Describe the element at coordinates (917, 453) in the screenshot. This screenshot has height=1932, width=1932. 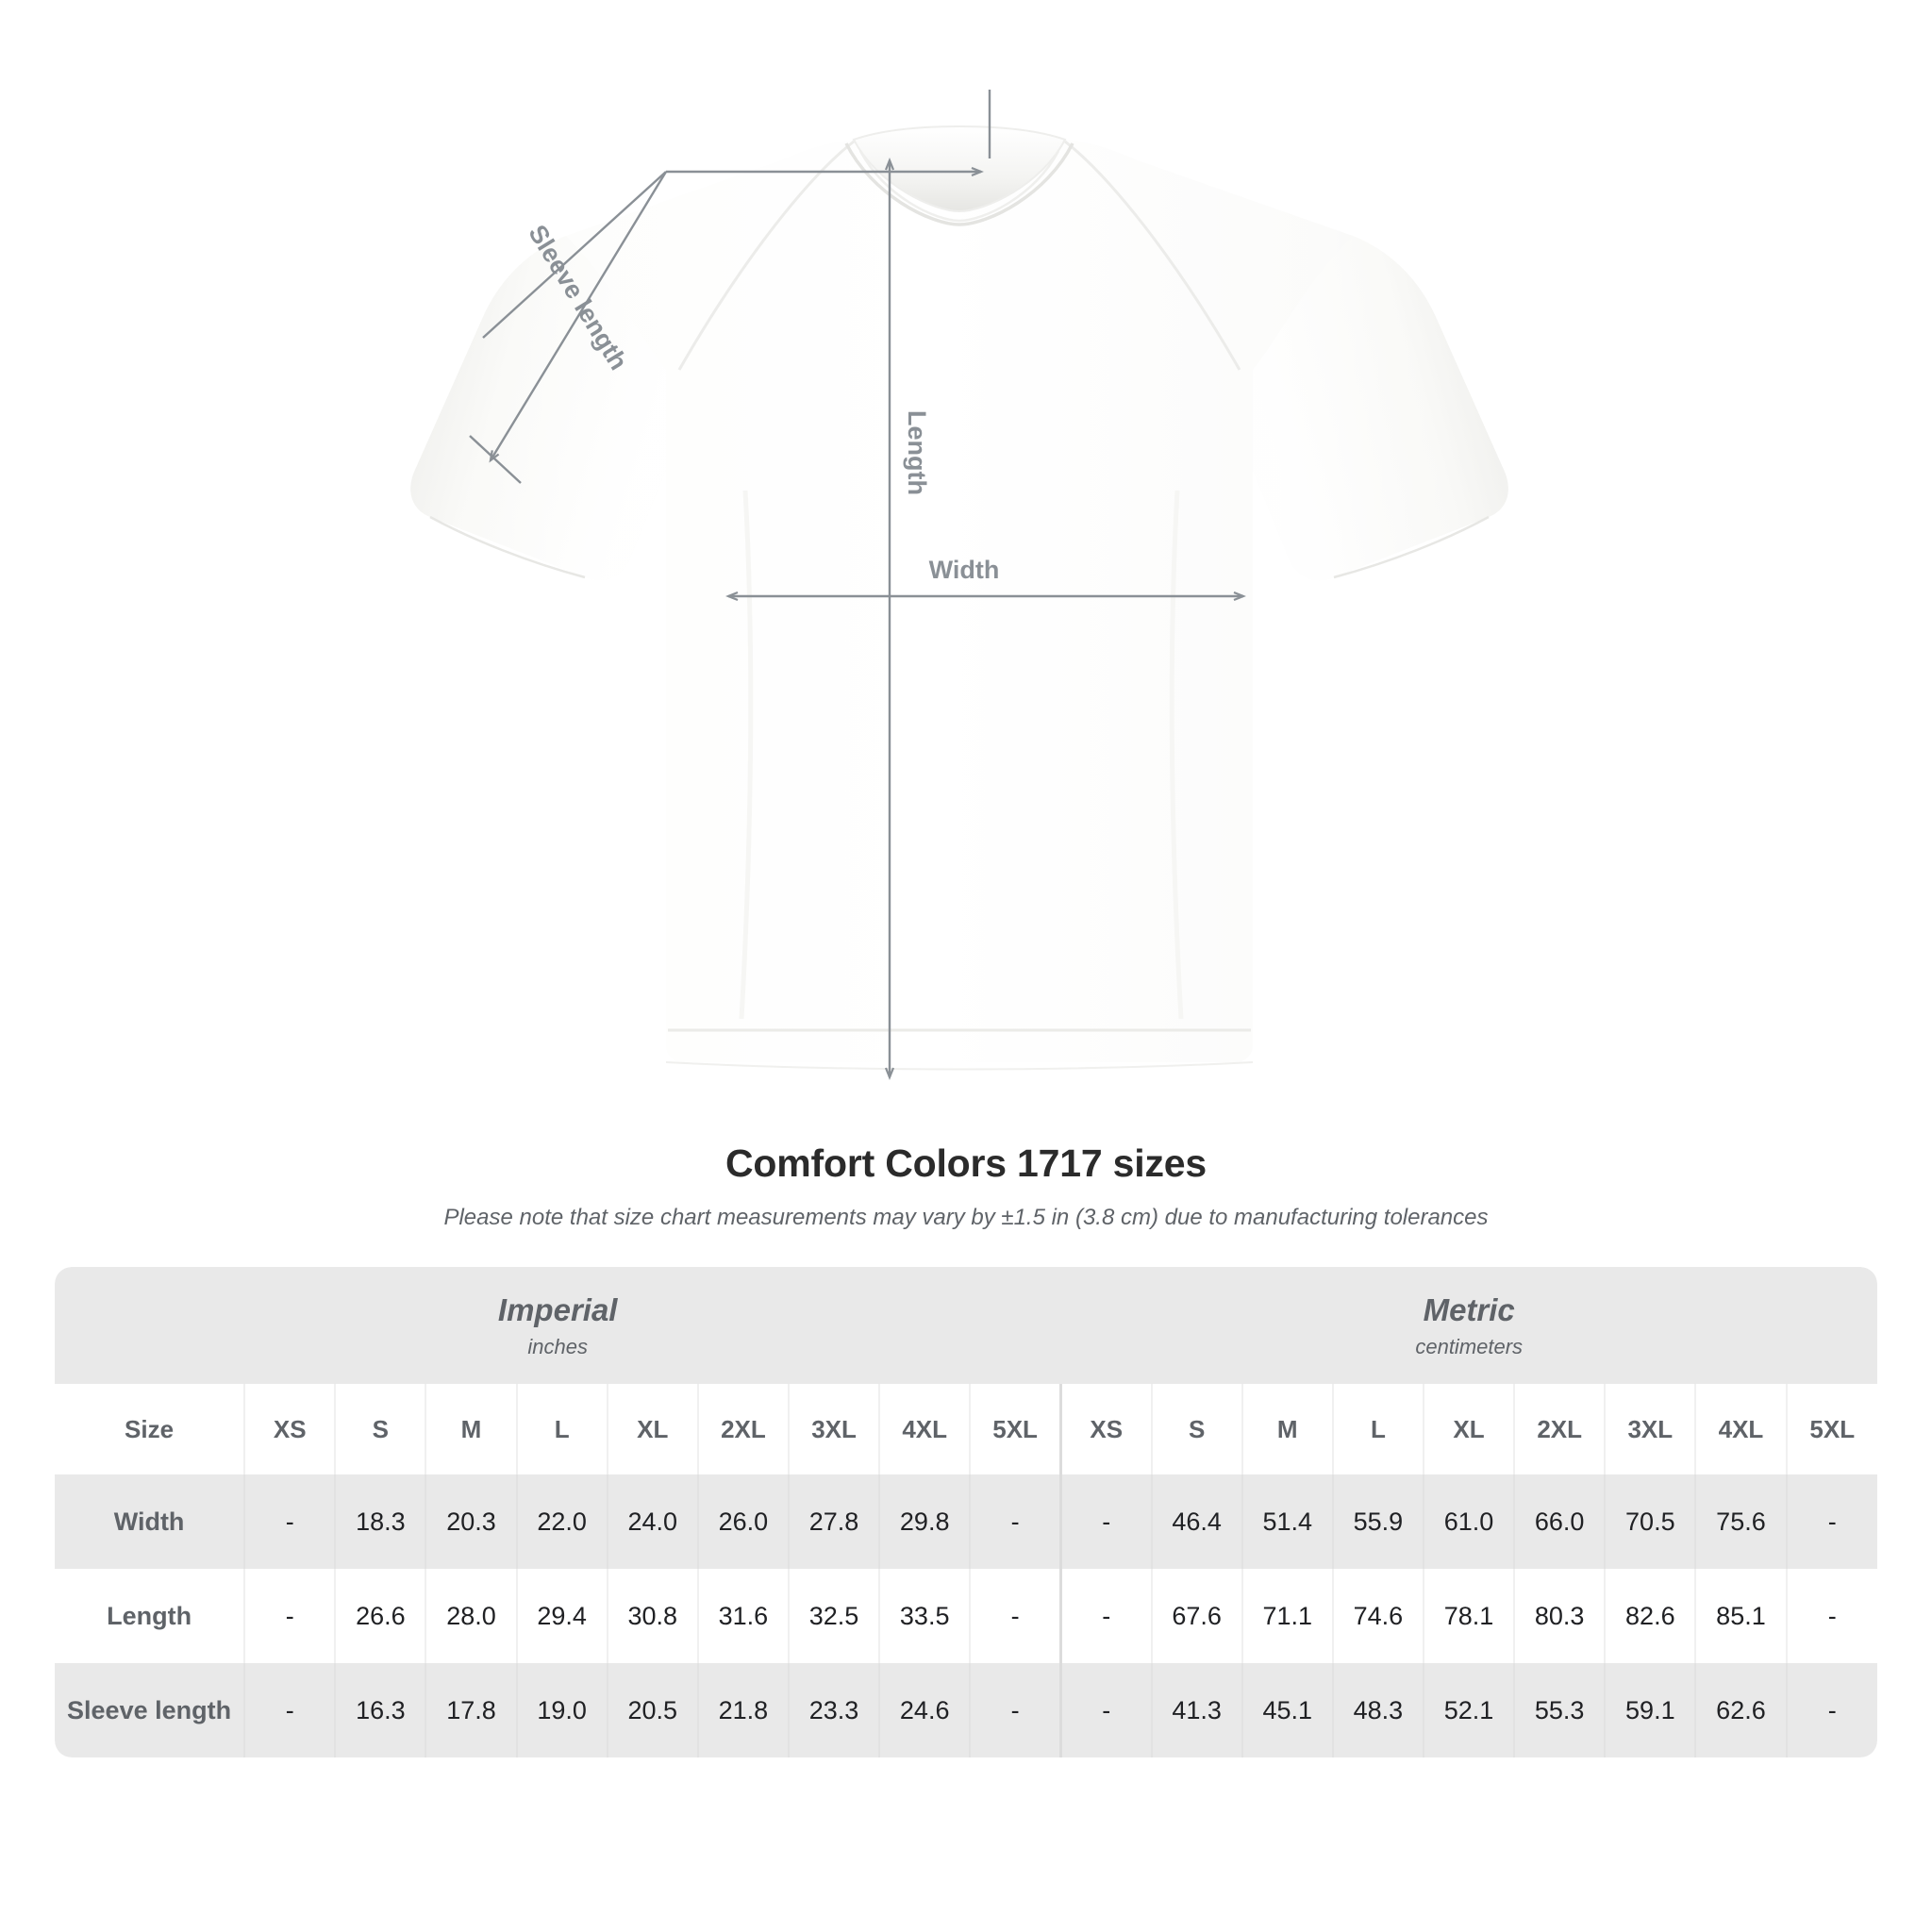
I see `length-label: Length` at that location.